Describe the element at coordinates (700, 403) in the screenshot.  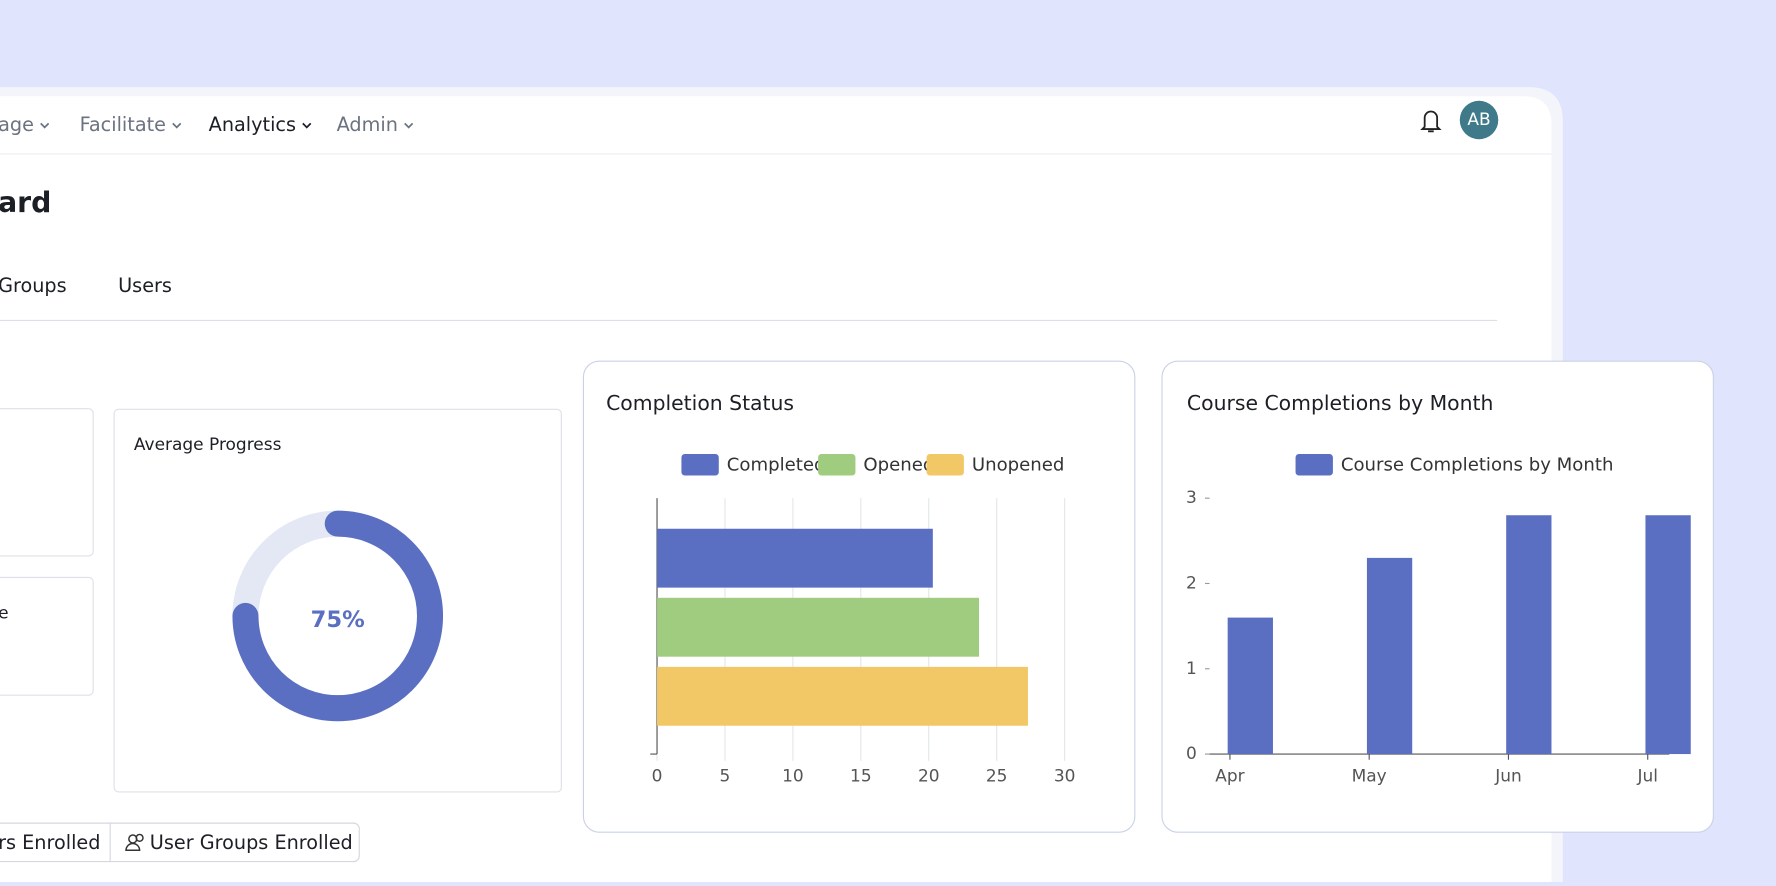
I see `card-title: Completion Status` at that location.